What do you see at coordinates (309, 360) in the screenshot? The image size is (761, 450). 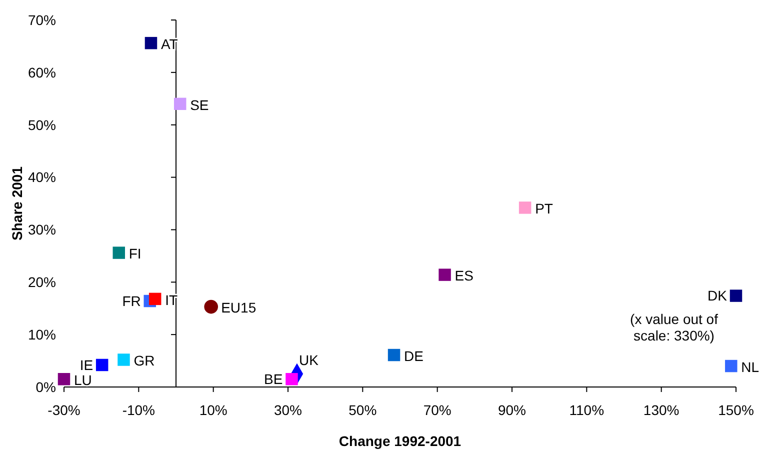 I see `series-label: UK` at bounding box center [309, 360].